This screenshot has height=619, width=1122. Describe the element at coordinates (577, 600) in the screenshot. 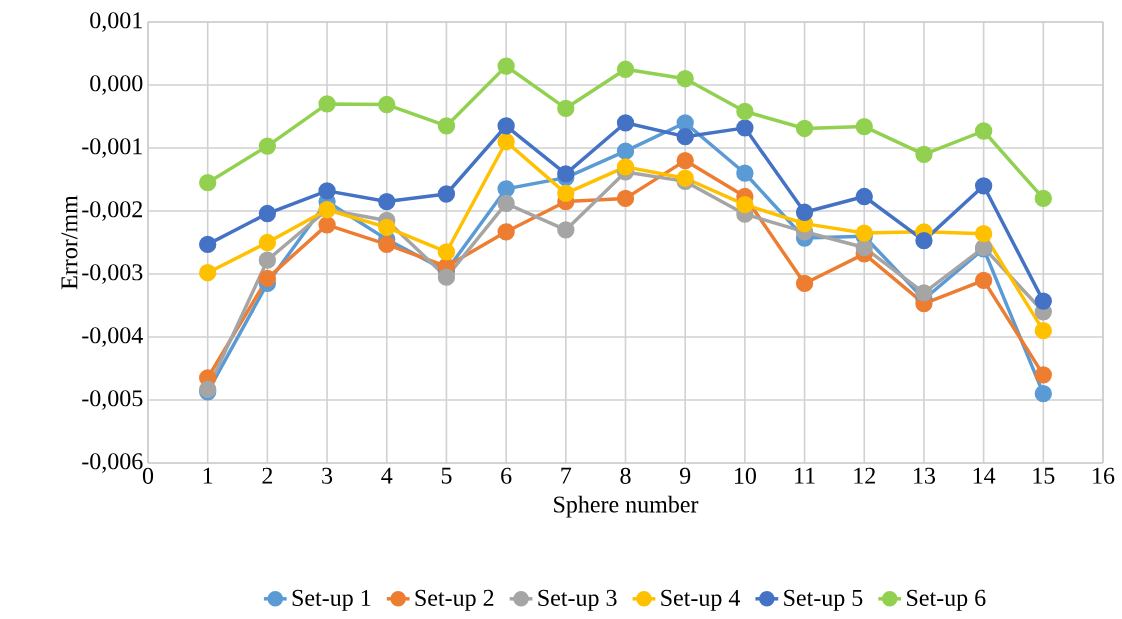

I see `legend-label: Set-up 3` at that location.